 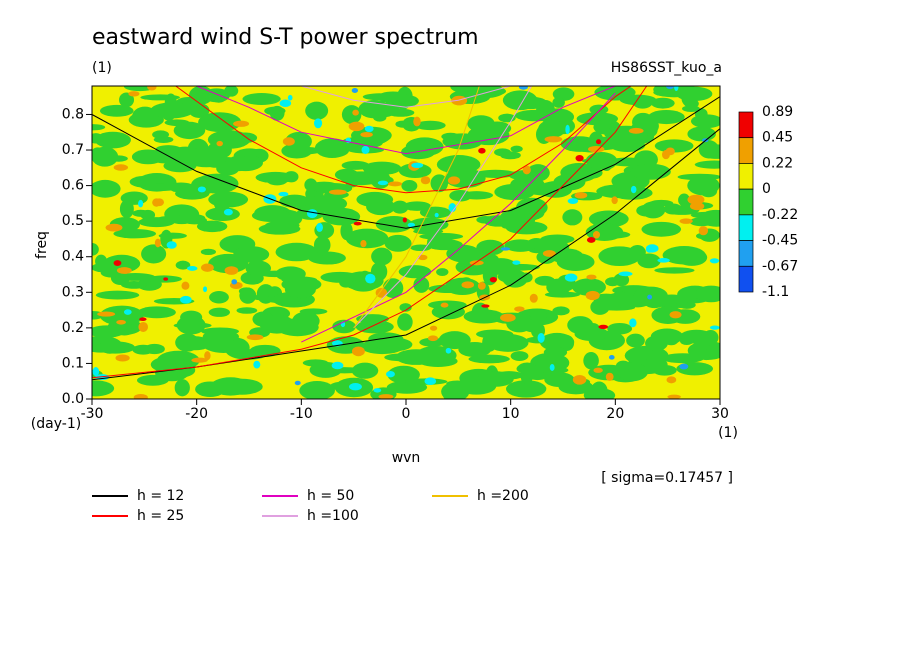 I want to click on x-tick-label: -20, so click(x=196, y=414).